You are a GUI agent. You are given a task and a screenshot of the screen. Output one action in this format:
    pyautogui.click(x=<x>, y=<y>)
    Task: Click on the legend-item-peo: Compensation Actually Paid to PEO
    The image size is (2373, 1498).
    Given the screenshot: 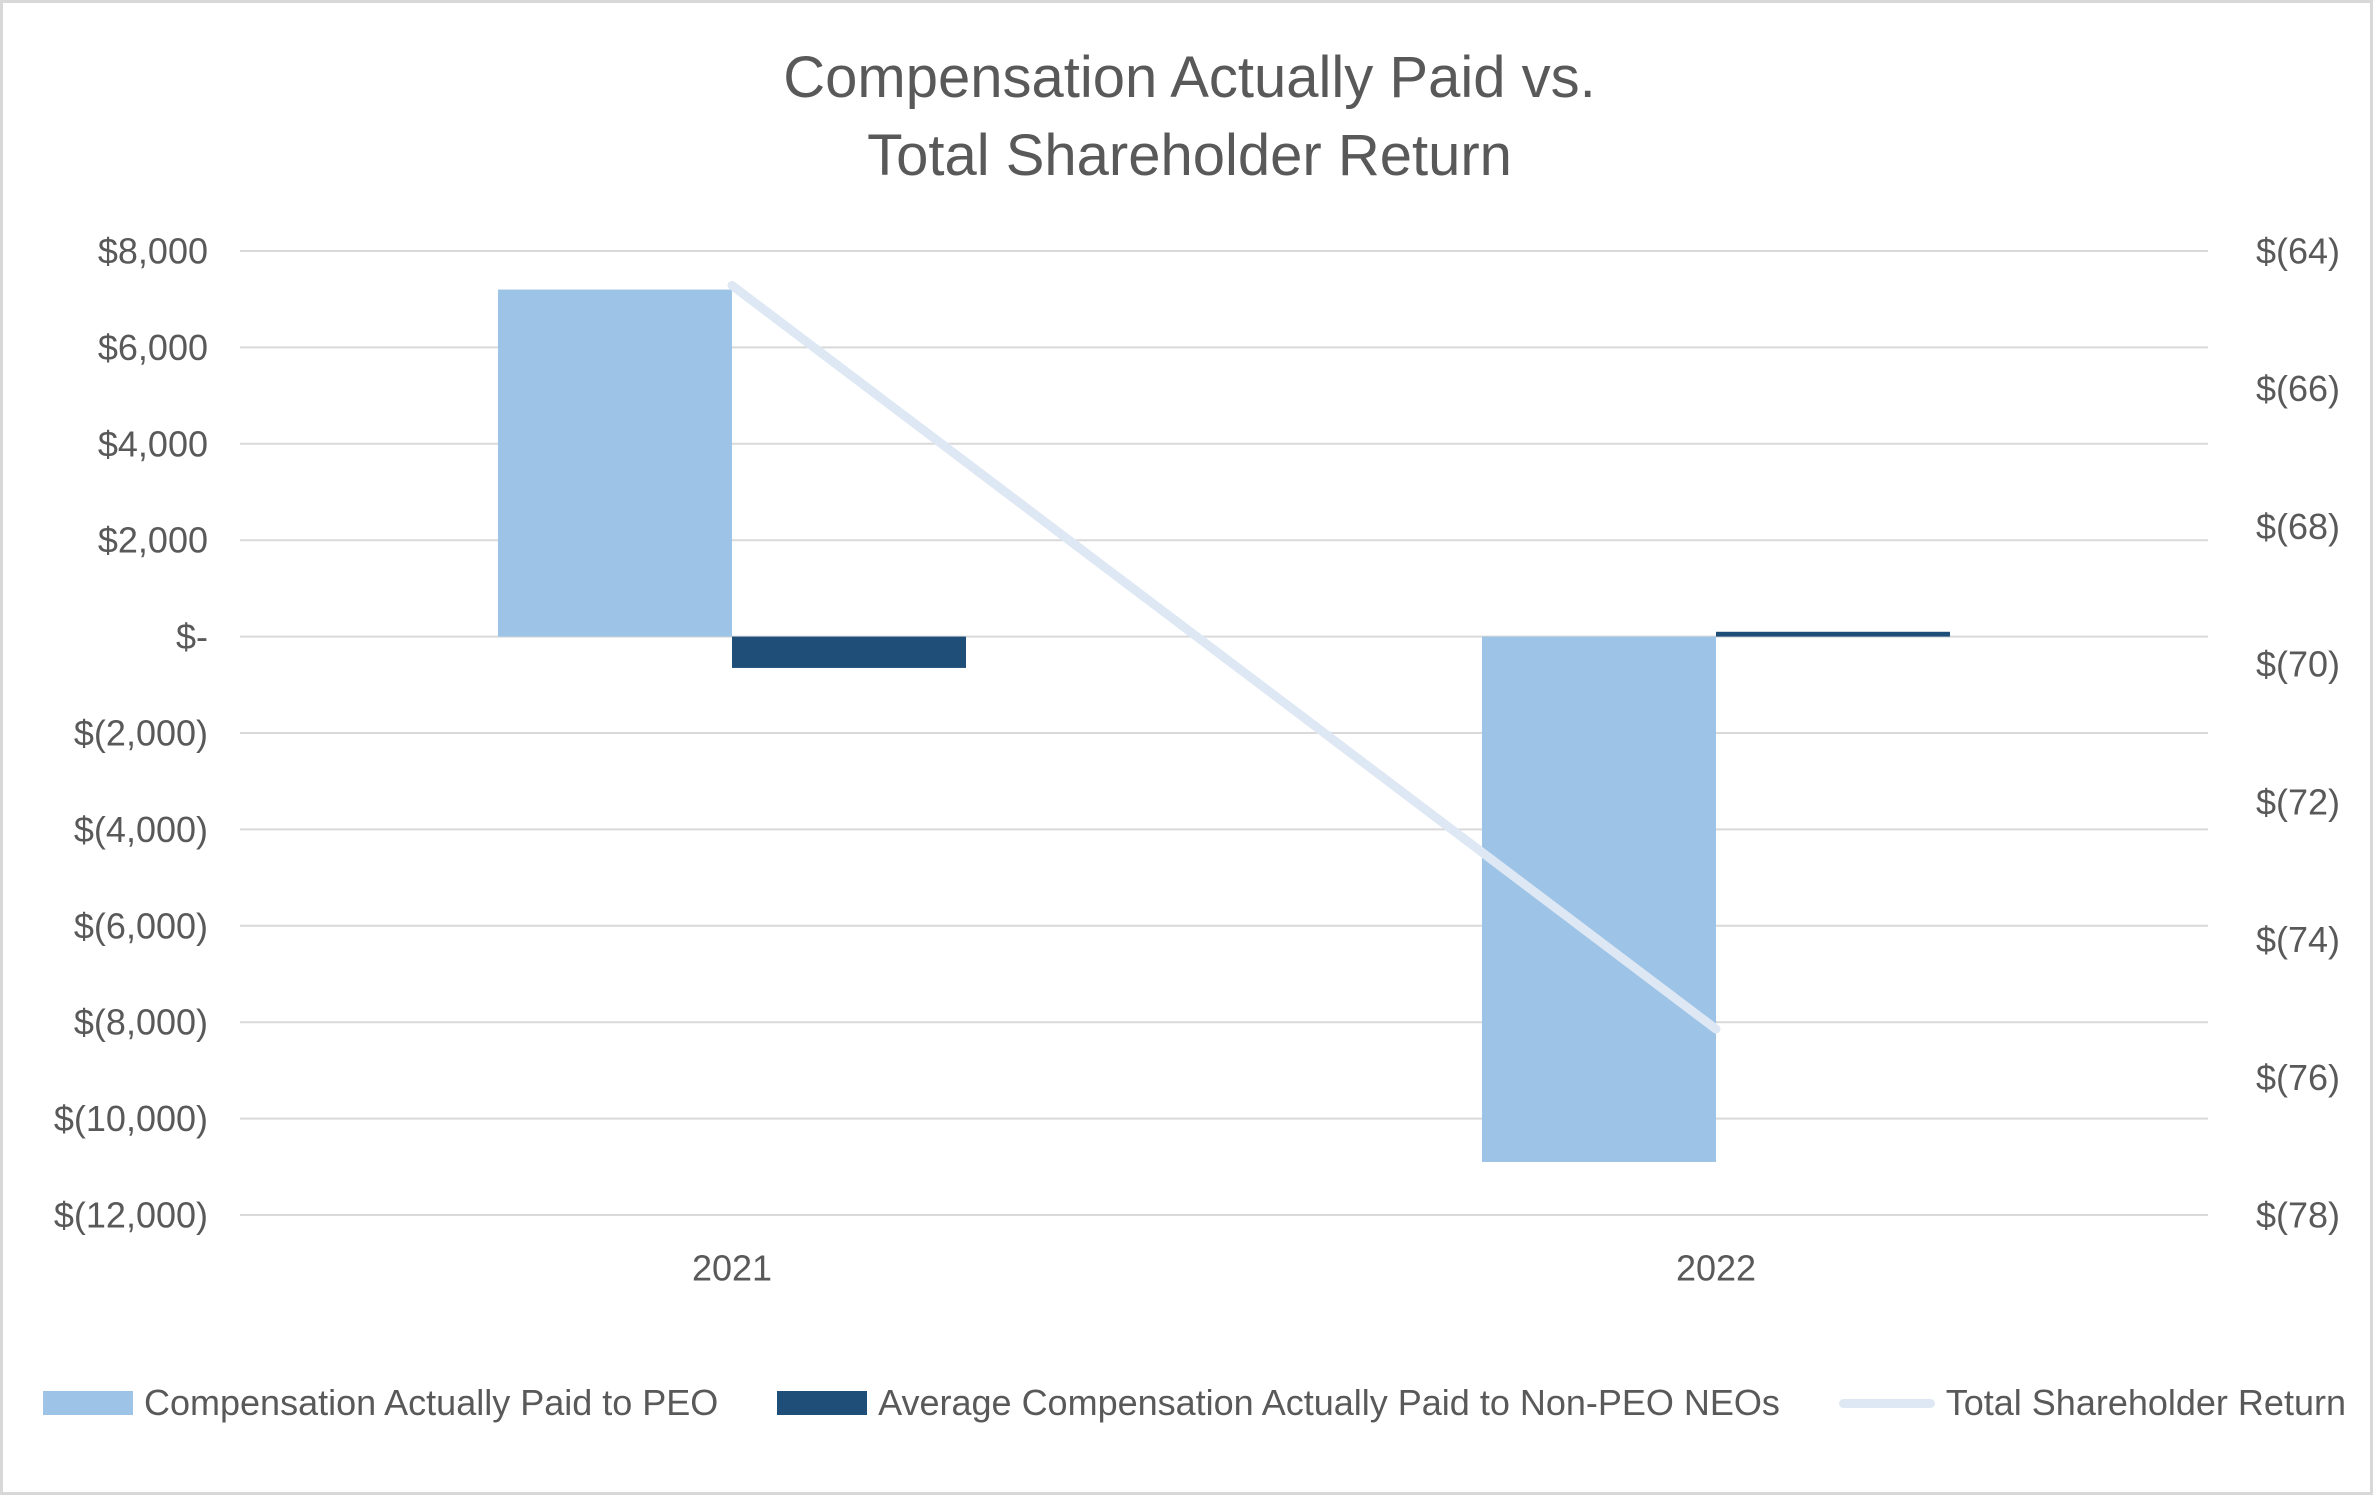 What is the action you would take?
    pyautogui.click(x=380, y=1403)
    